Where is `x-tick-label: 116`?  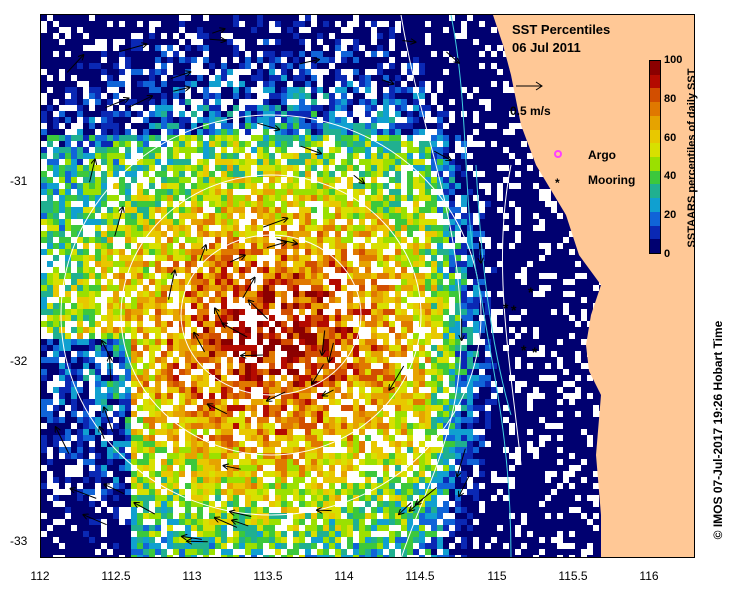 x-tick-label: 116 is located at coordinates (649, 576).